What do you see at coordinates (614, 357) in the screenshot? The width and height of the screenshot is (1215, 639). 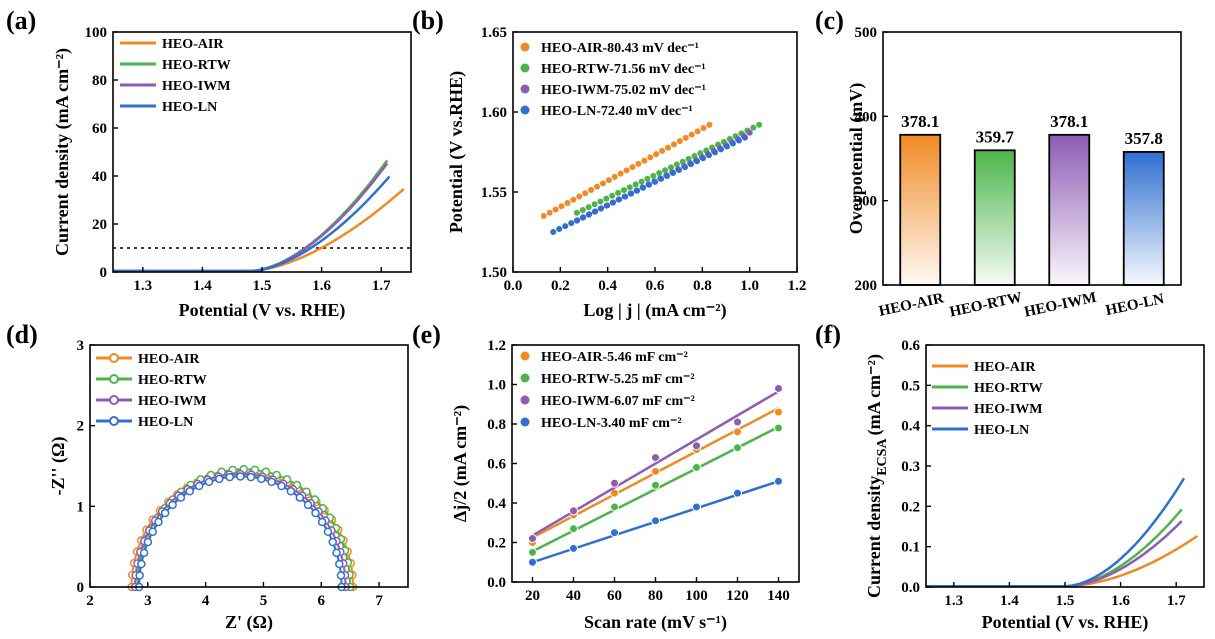 I see `legend-label: HEO-AIR-5.46 mF cm⁻²` at bounding box center [614, 357].